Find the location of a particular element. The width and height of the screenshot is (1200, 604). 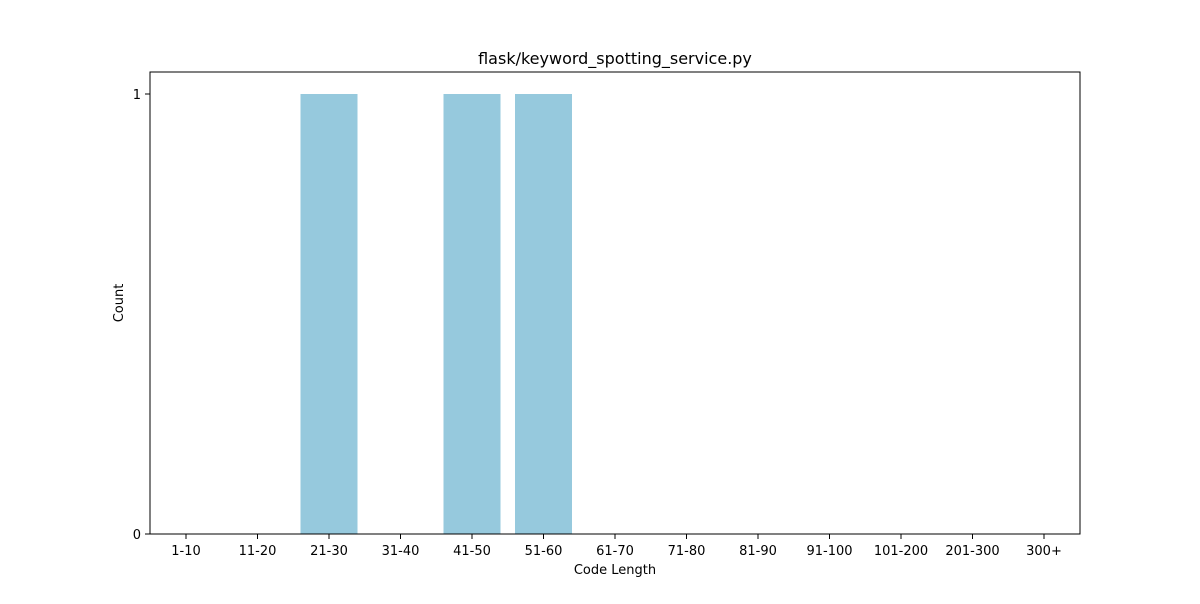

x-tick-label: 61-70 is located at coordinates (615, 551).